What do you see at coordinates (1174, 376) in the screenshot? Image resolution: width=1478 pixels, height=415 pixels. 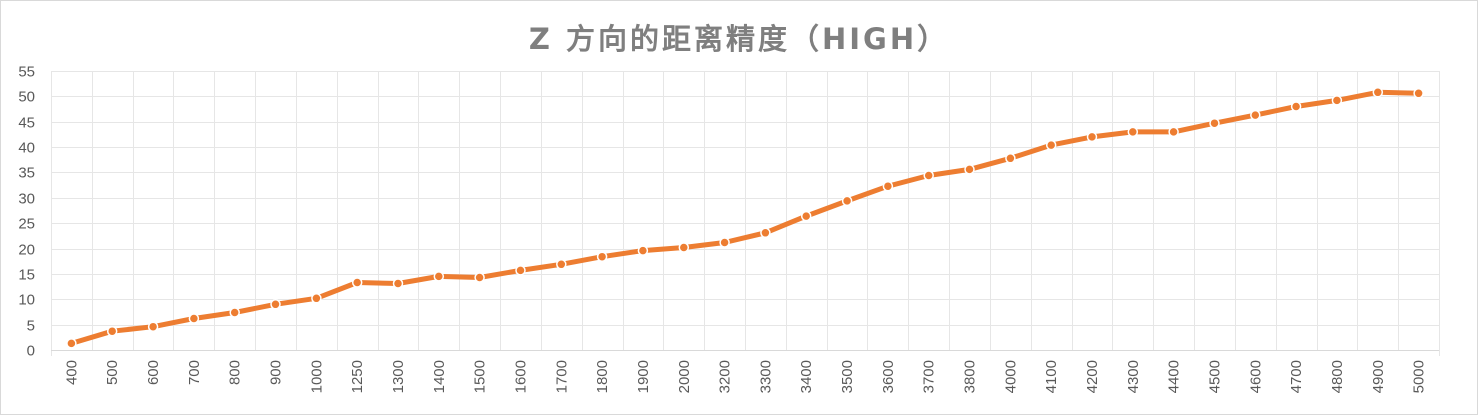 I see `x-tick-label: 4400` at bounding box center [1174, 376].